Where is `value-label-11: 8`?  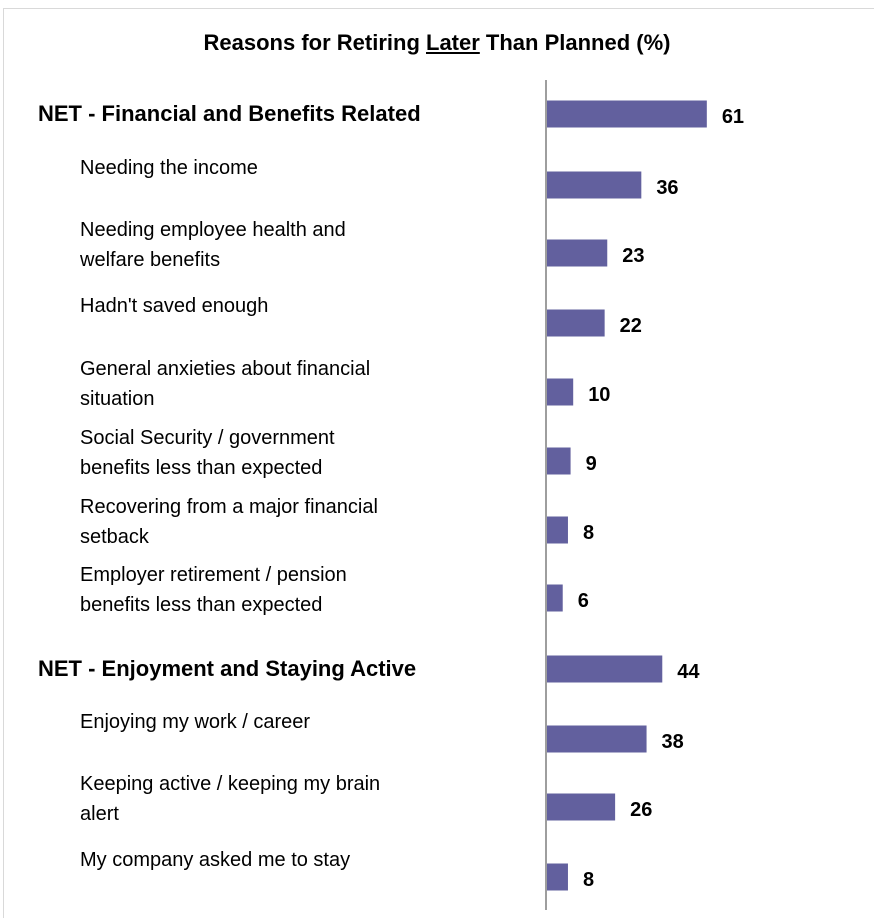 value-label-11: 8 is located at coordinates (588, 880).